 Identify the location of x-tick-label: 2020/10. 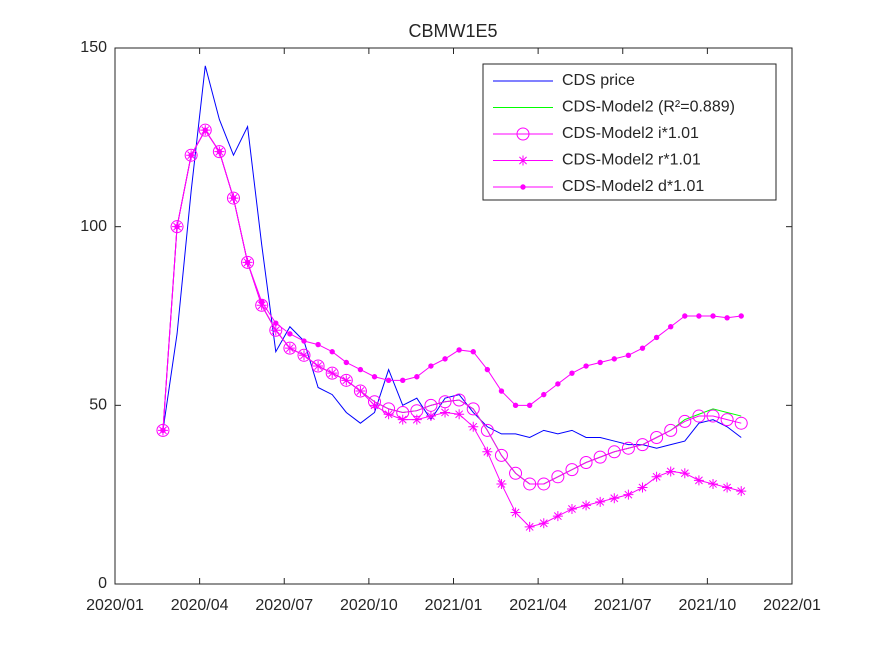
(369, 605).